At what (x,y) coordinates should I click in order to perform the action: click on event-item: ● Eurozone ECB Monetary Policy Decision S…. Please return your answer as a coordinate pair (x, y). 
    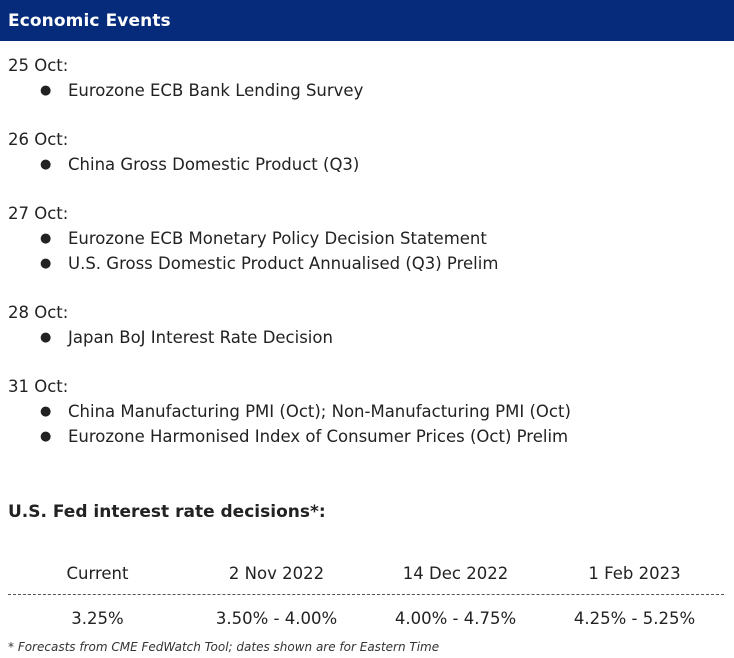
    Looking at the image, I should click on (368, 238).